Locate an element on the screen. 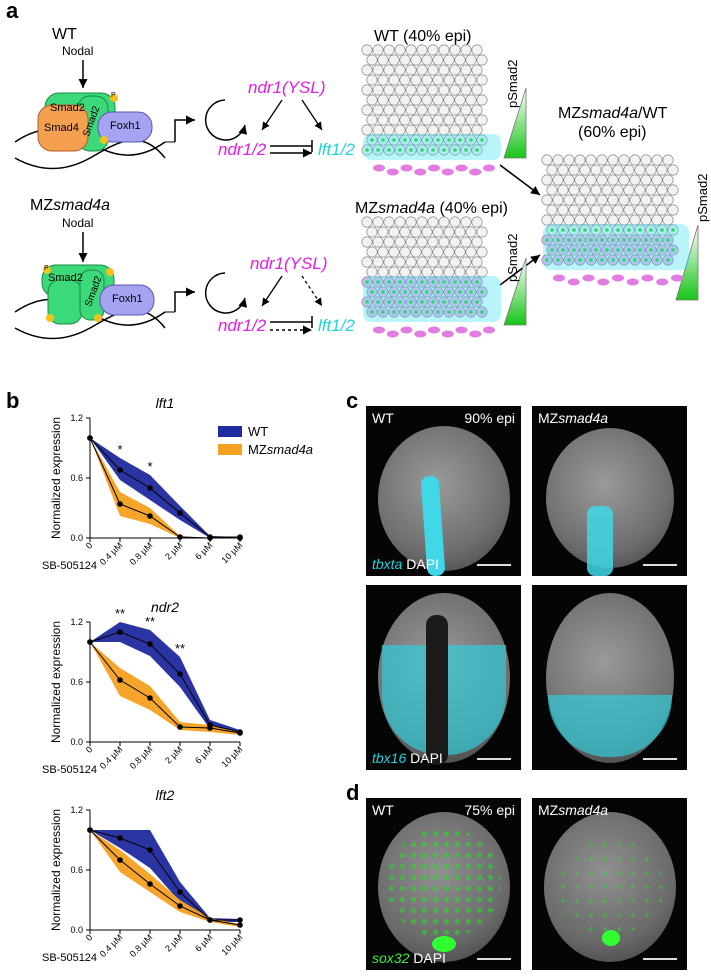  legend-label-wt: WT is located at coordinates (258, 431).